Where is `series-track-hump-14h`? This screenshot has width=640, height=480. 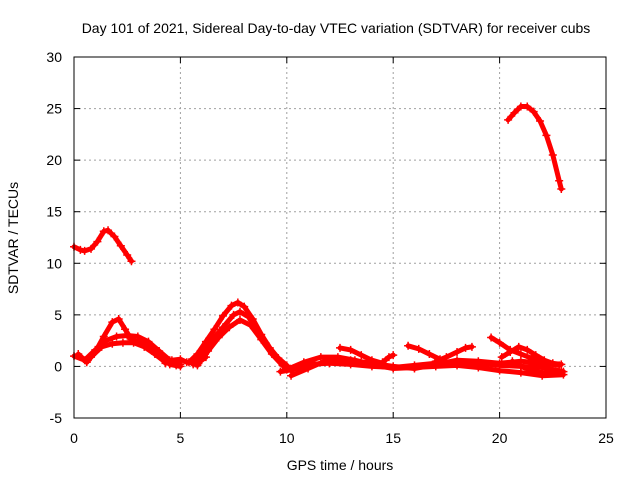 series-track-hump-14h is located at coordinates (388, 358).